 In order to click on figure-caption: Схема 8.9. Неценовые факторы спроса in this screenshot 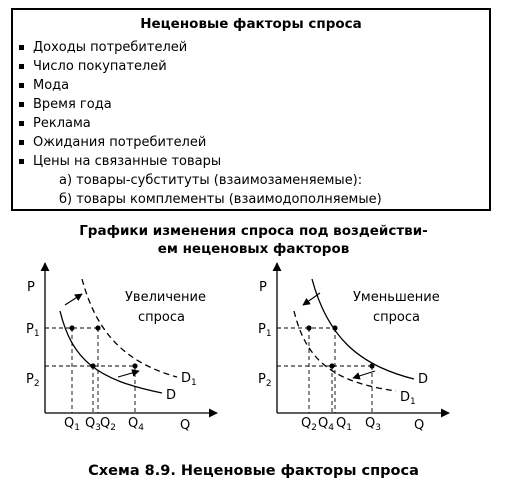, I will do `click(253, 471)`.